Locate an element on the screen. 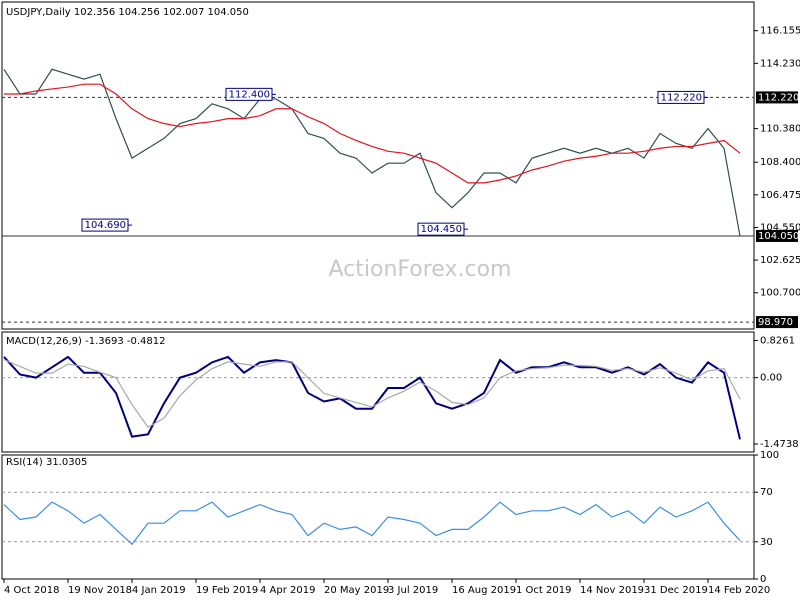 This screenshot has width=800, height=600. watermark: ActionForex.com is located at coordinates (420, 269).